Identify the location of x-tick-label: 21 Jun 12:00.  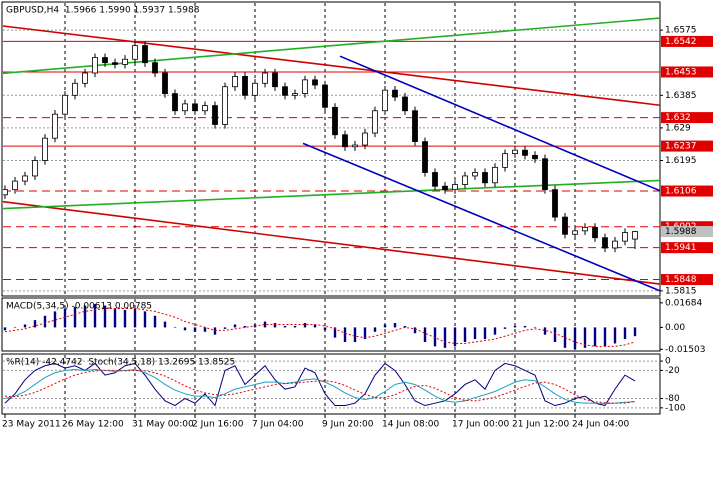
(540, 425).